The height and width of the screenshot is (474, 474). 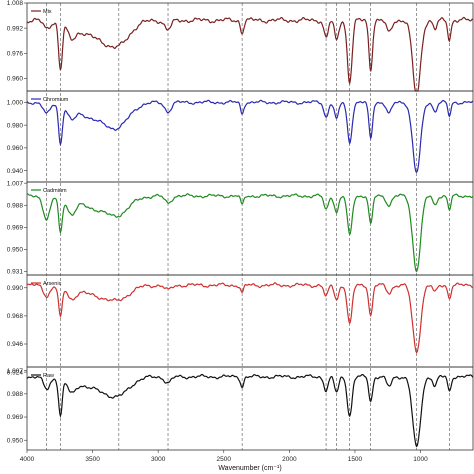 What do you see at coordinates (15, 125) in the screenshot?
I see `y-tick-label: 0.980` at bounding box center [15, 125].